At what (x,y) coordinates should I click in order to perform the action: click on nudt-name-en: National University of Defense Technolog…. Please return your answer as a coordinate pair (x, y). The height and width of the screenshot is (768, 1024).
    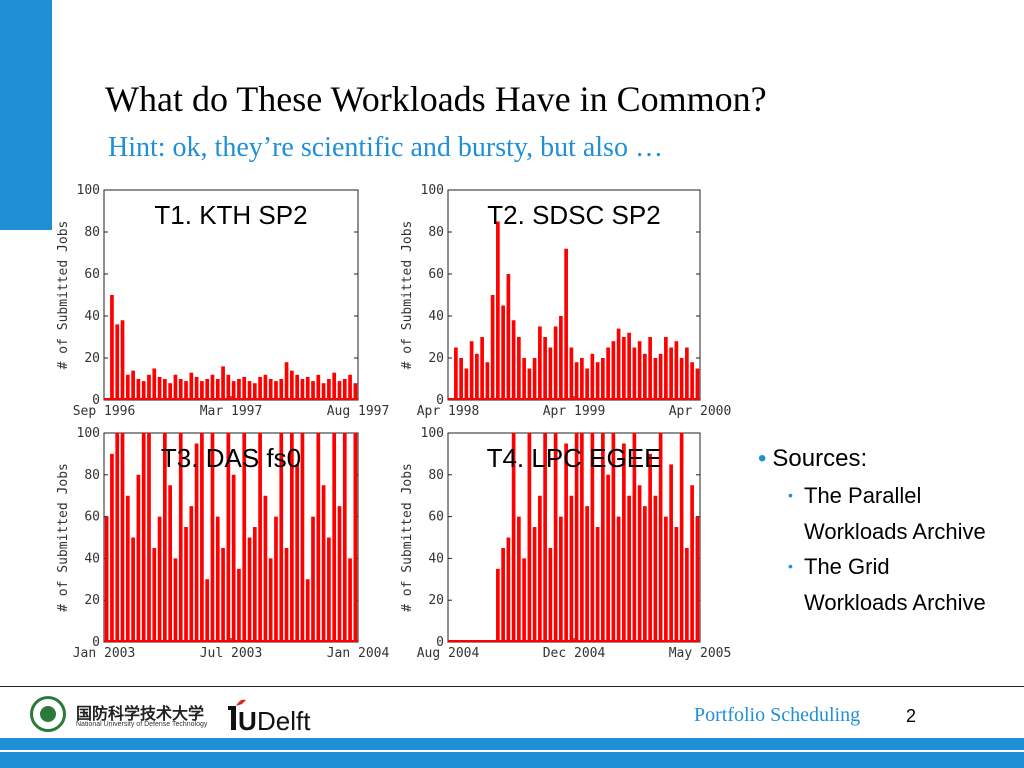
    Looking at the image, I should click on (142, 724).